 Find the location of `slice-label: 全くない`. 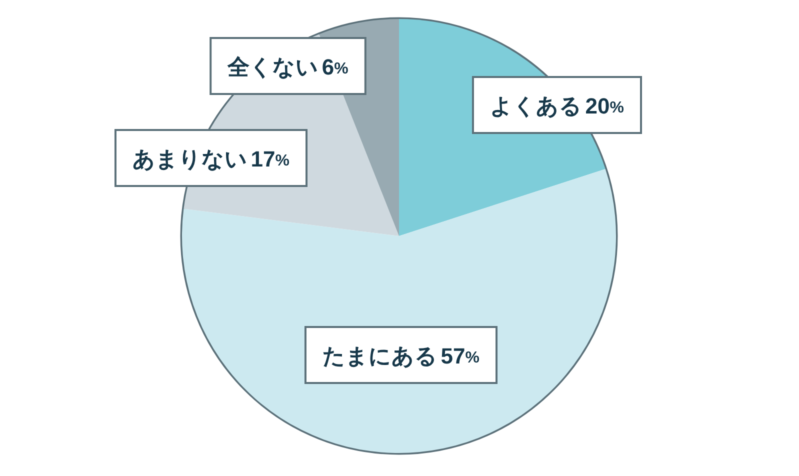

slice-label: 全くない is located at coordinates (272, 67).